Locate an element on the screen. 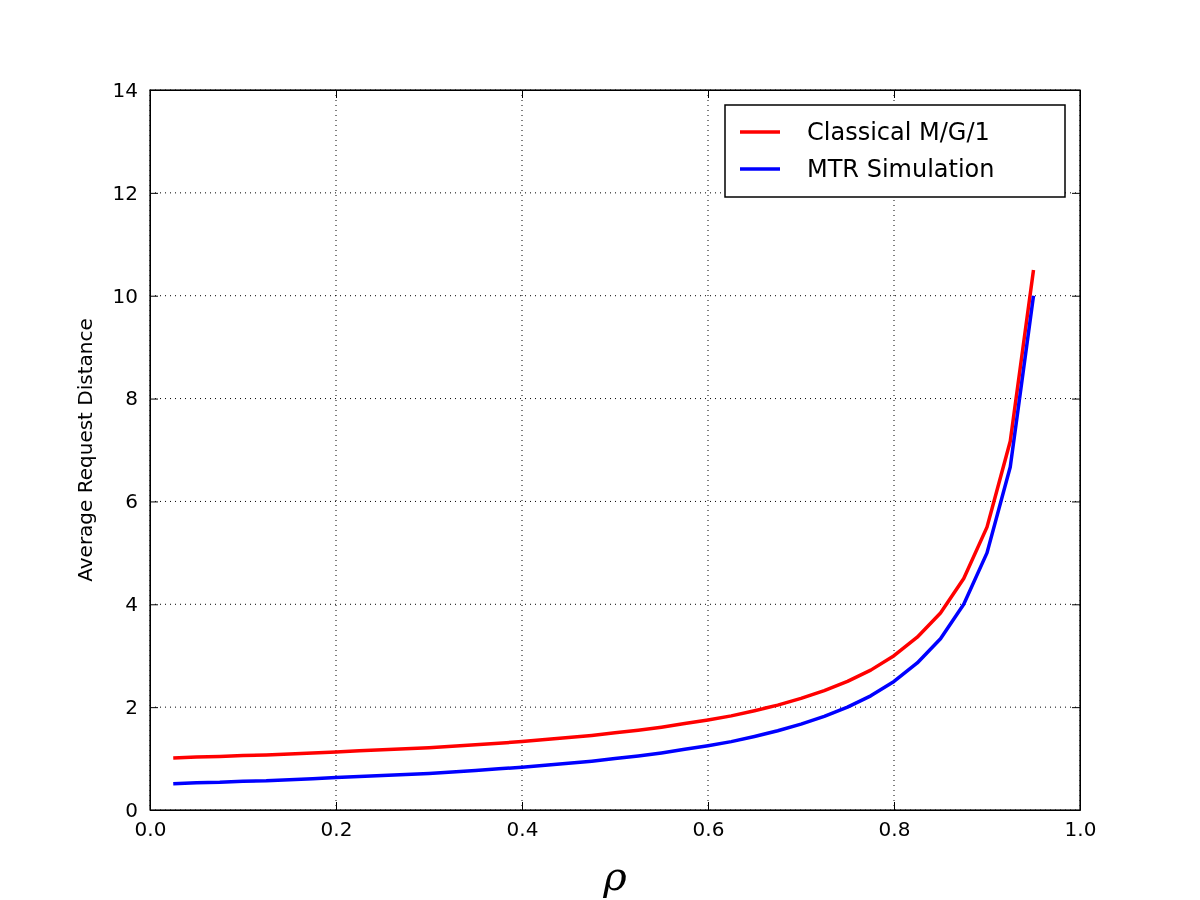 This screenshot has height=900, width=1200. y-tick-label: 12 is located at coordinates (125, 192).